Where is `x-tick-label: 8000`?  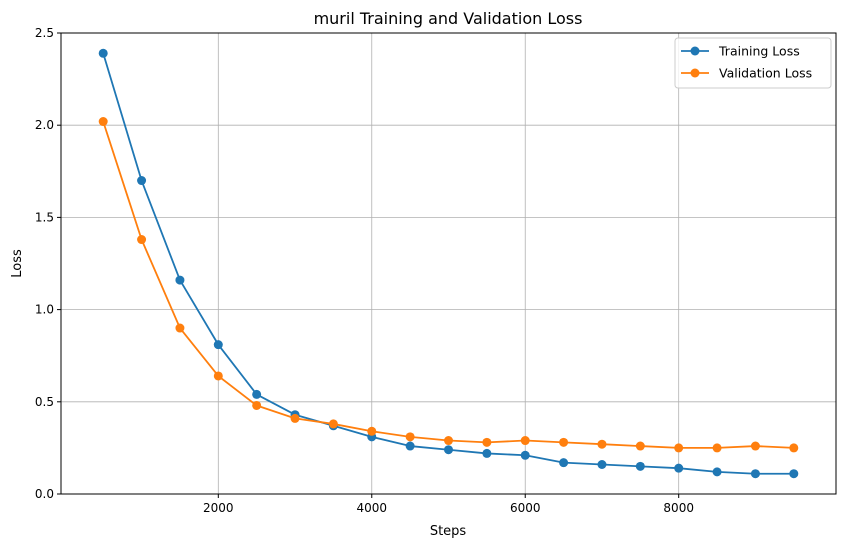 x-tick-label: 8000 is located at coordinates (678, 508).